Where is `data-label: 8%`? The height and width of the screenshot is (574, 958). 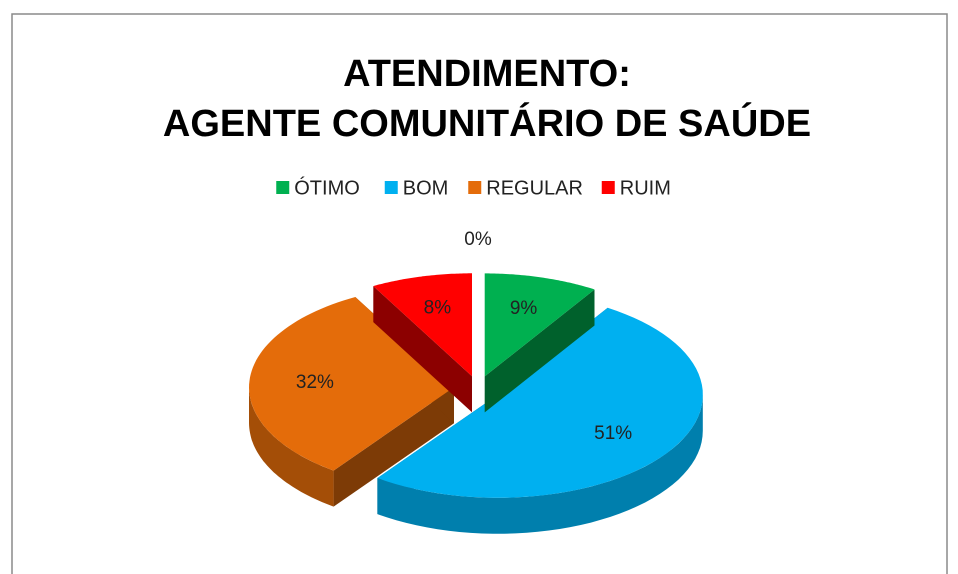
data-label: 8% is located at coordinates (438, 307).